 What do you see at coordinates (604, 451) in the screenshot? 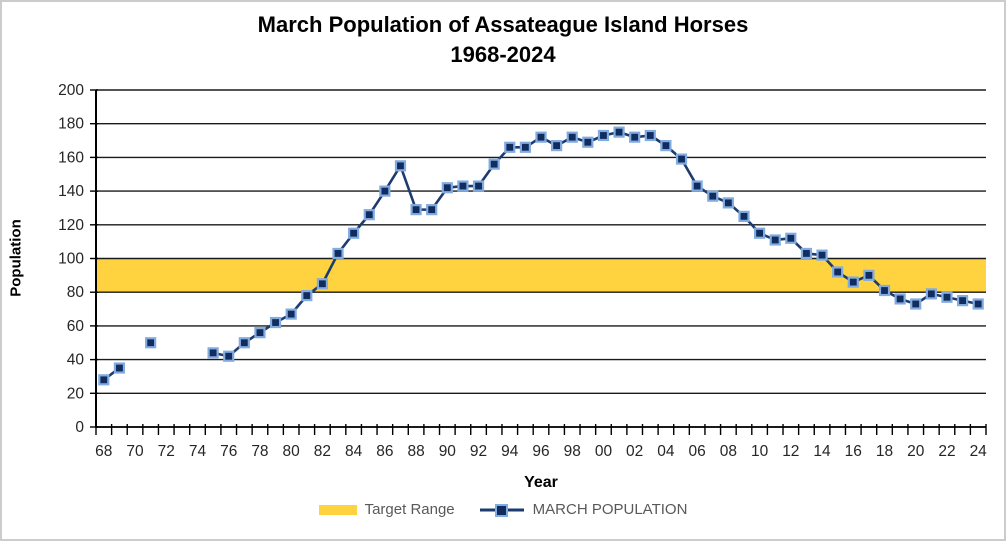
I see `x-tick-label: 00` at bounding box center [604, 451].